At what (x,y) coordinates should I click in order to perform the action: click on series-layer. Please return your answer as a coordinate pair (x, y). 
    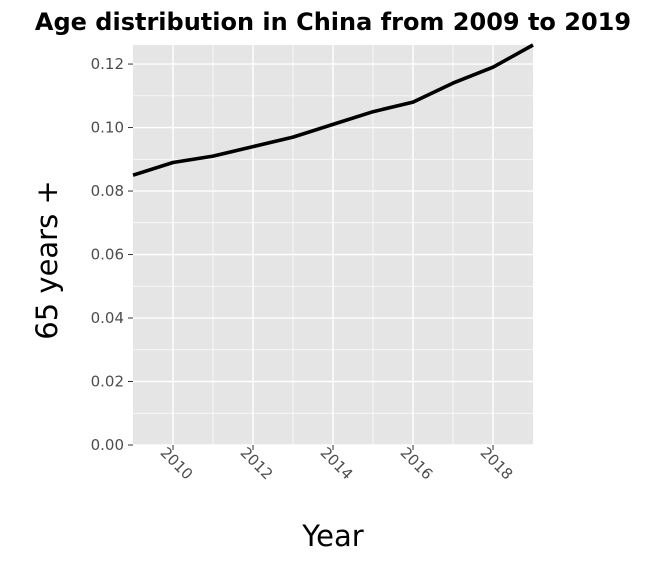
    Looking at the image, I should click on (333, 110).